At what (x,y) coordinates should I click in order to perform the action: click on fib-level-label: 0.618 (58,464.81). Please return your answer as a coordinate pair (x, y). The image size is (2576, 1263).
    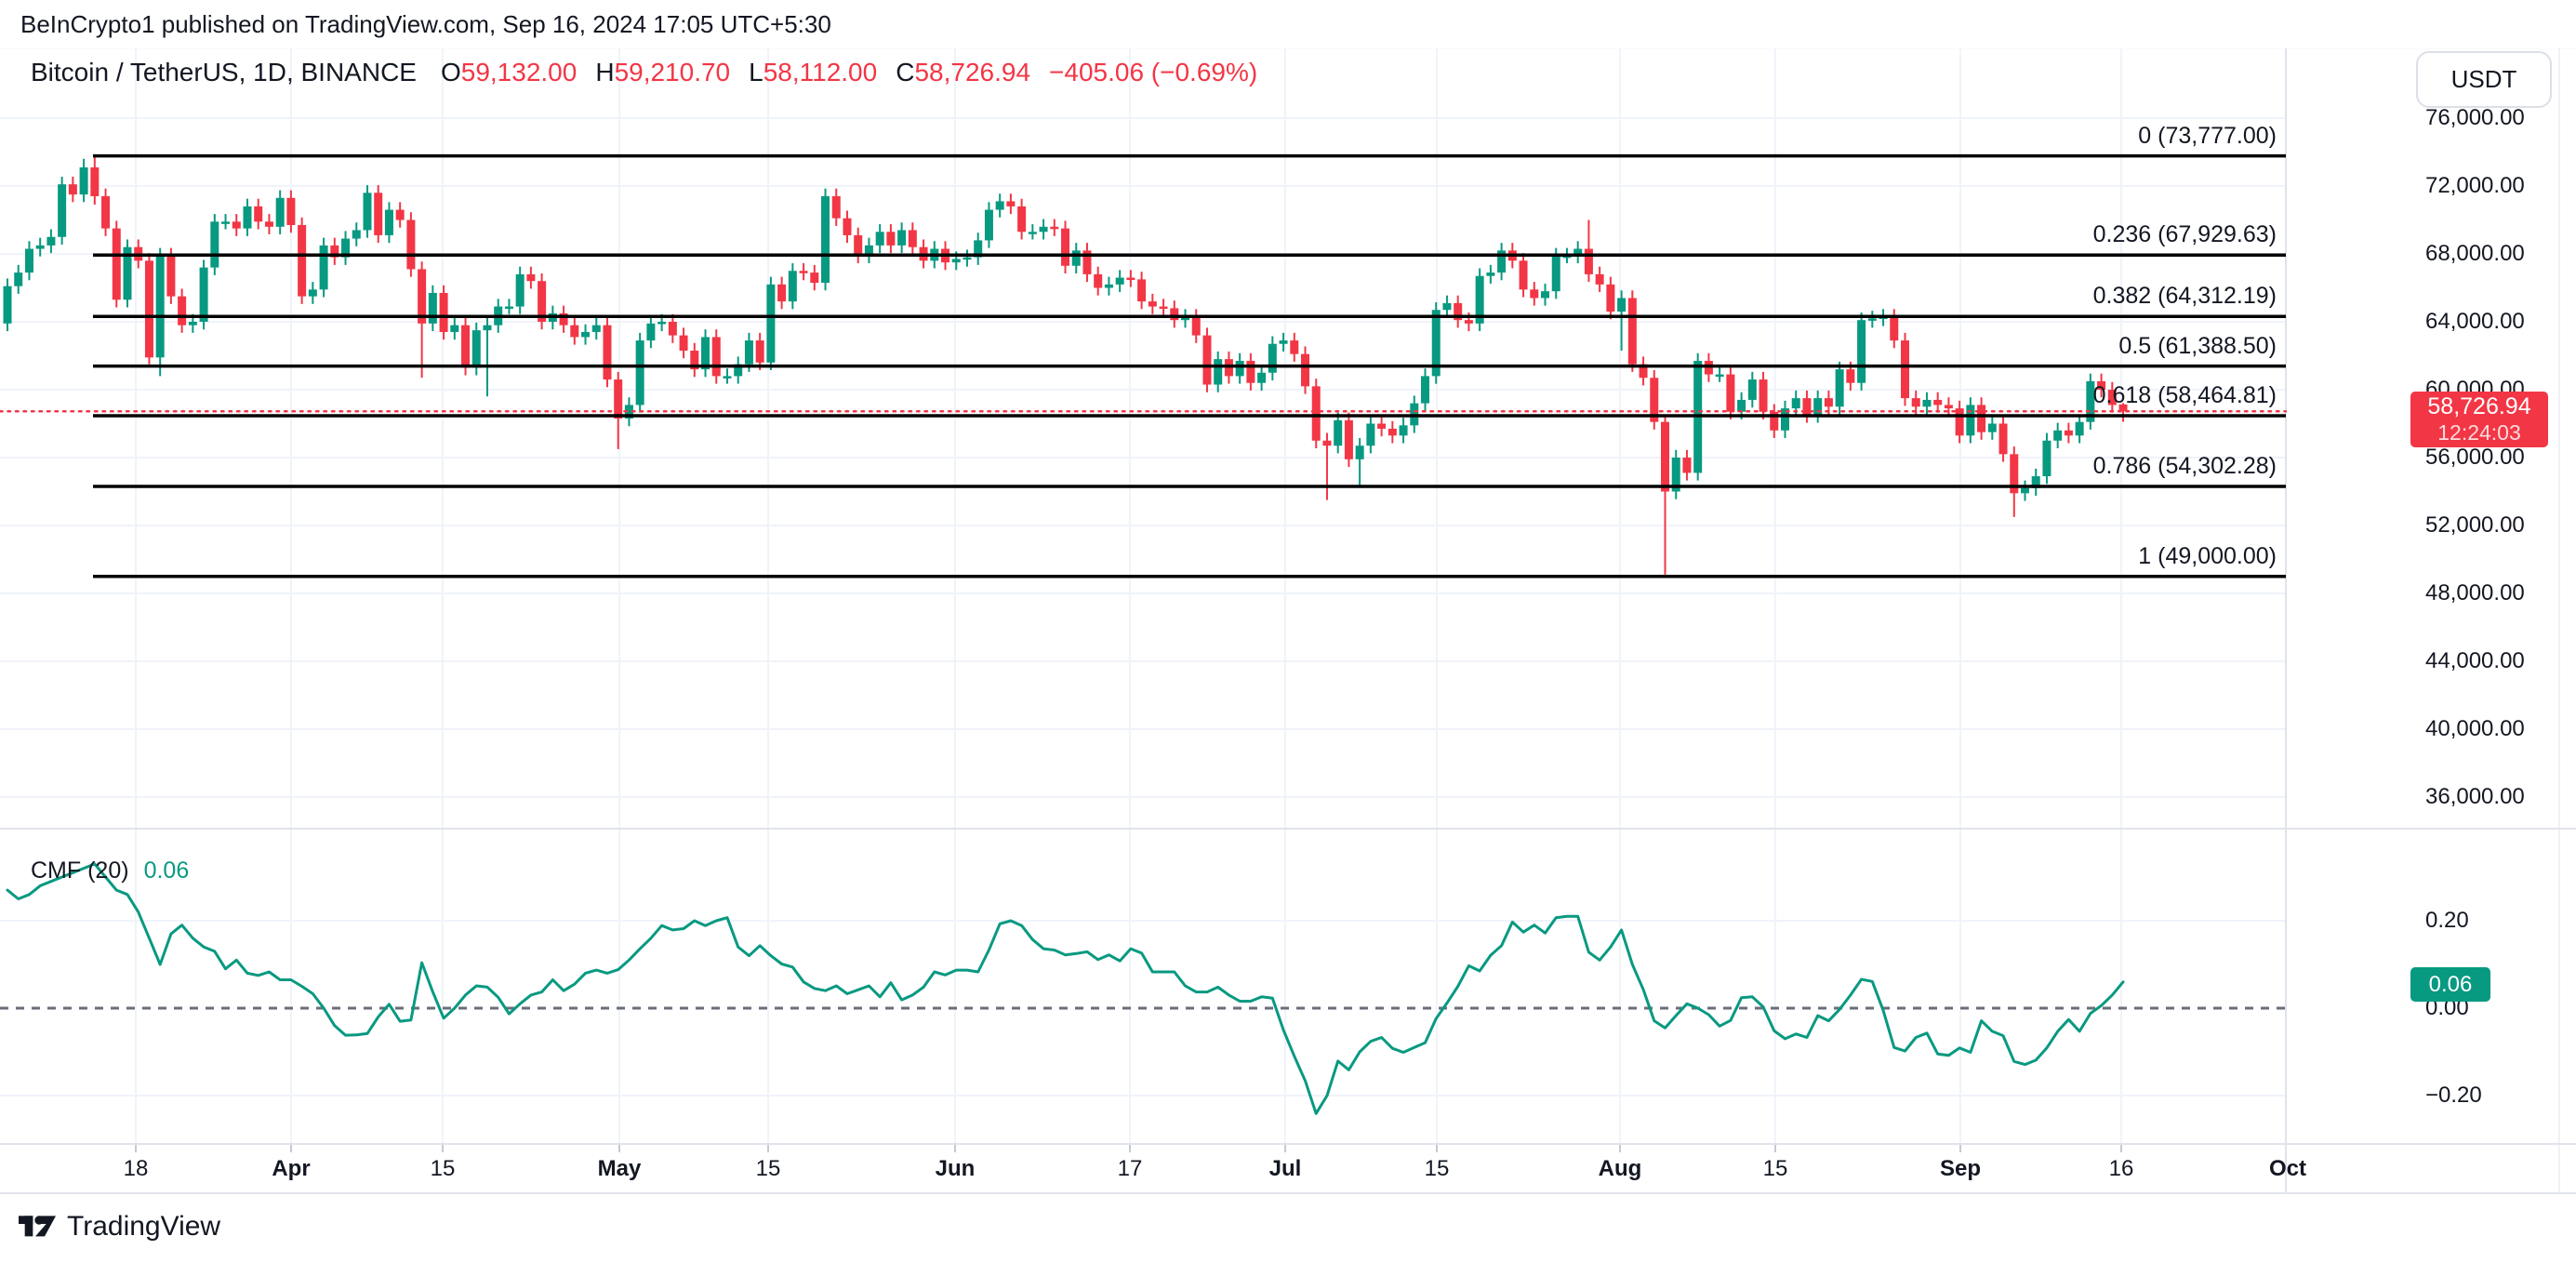
    Looking at the image, I should click on (2184, 396).